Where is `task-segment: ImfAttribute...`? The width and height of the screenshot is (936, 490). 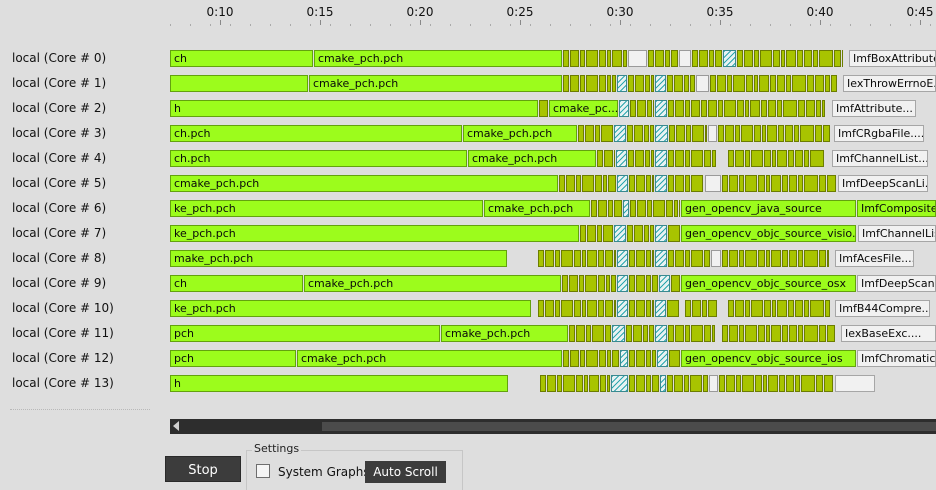 task-segment: ImfAttribute... is located at coordinates (874, 108).